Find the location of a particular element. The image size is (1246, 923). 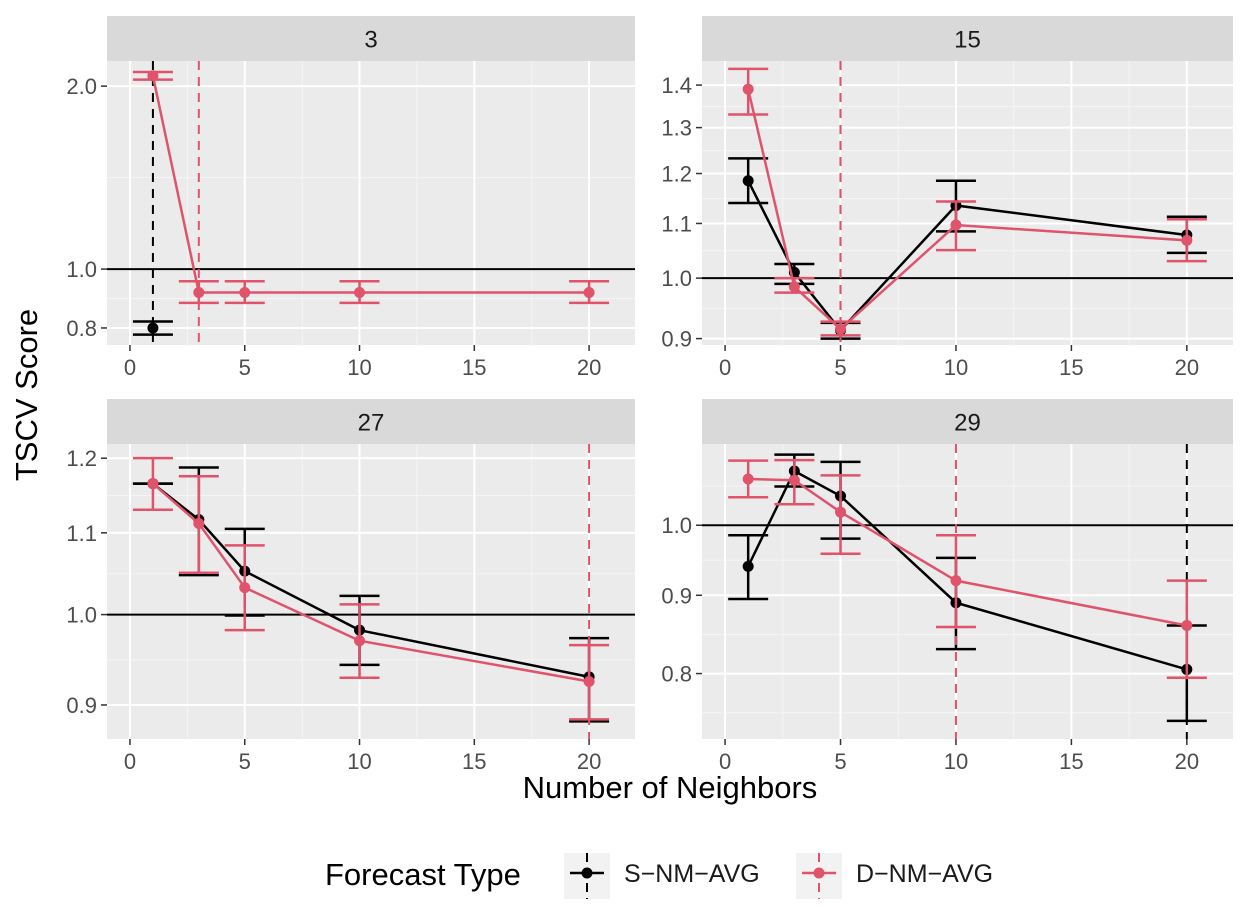

y-tick-label: 2.0 is located at coordinates (81, 86).